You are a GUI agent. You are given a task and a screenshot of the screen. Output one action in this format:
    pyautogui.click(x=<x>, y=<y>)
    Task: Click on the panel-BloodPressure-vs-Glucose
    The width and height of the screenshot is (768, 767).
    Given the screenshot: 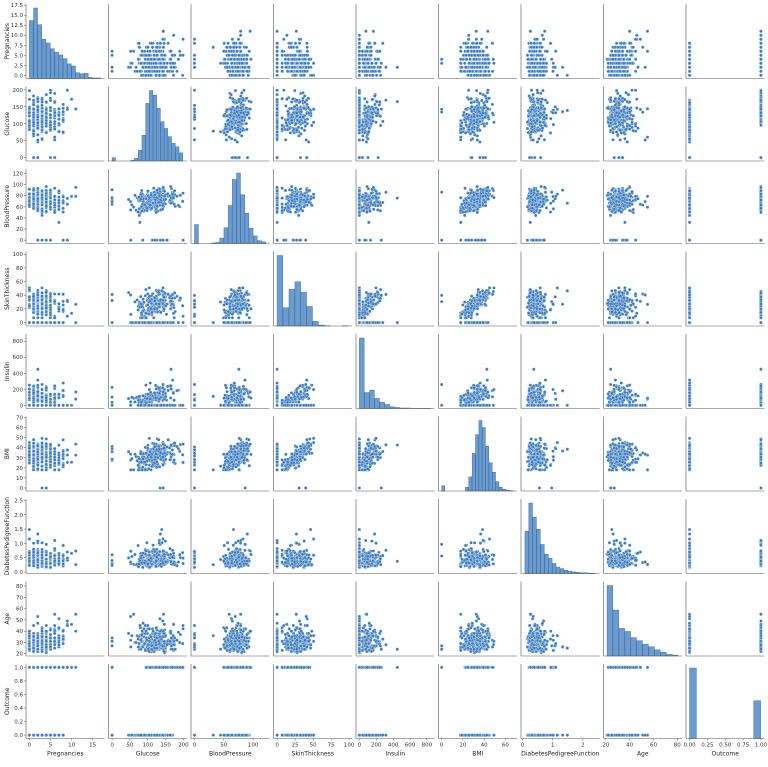 What is the action you would take?
    pyautogui.click(x=148, y=206)
    